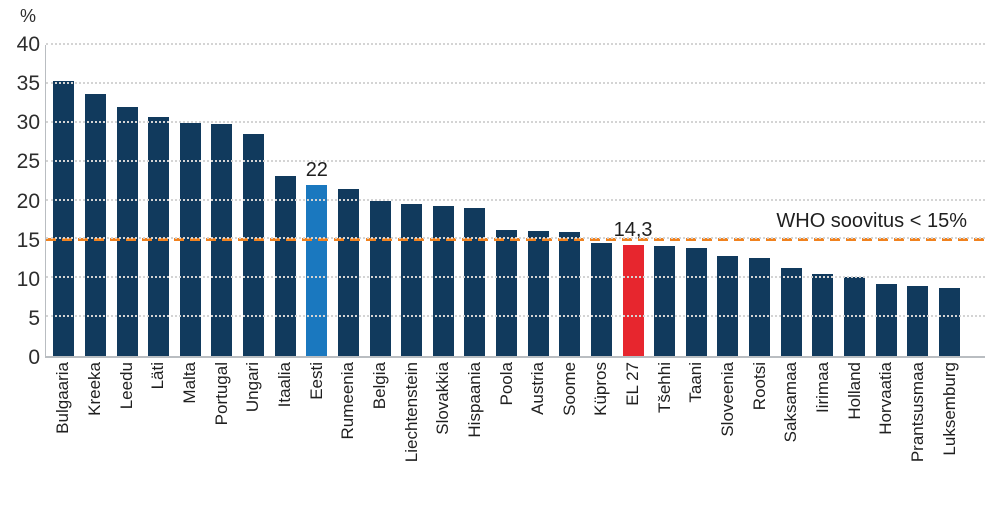 The image size is (990, 507). What do you see at coordinates (601, 389) in the screenshot?
I see `x-tick-label-k-pros: Küpros` at bounding box center [601, 389].